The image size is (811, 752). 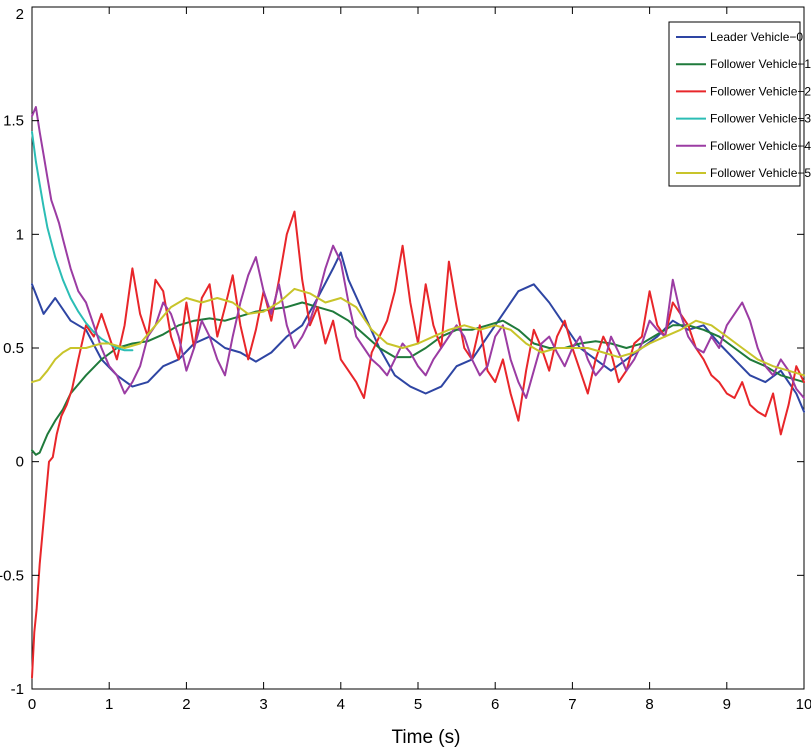 What do you see at coordinates (263, 704) in the screenshot?
I see `x-tick-label: 3` at bounding box center [263, 704].